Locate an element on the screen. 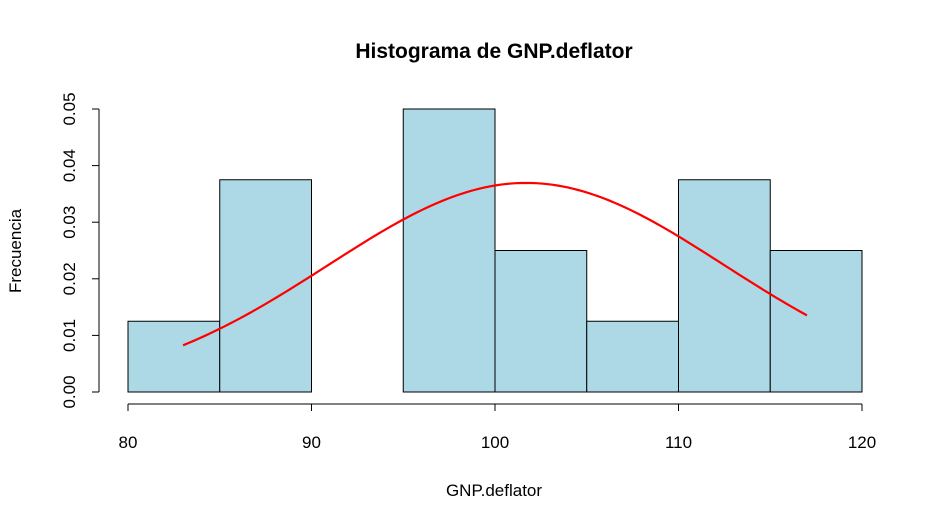  y-tick-label: 0.00 is located at coordinates (69, 391).